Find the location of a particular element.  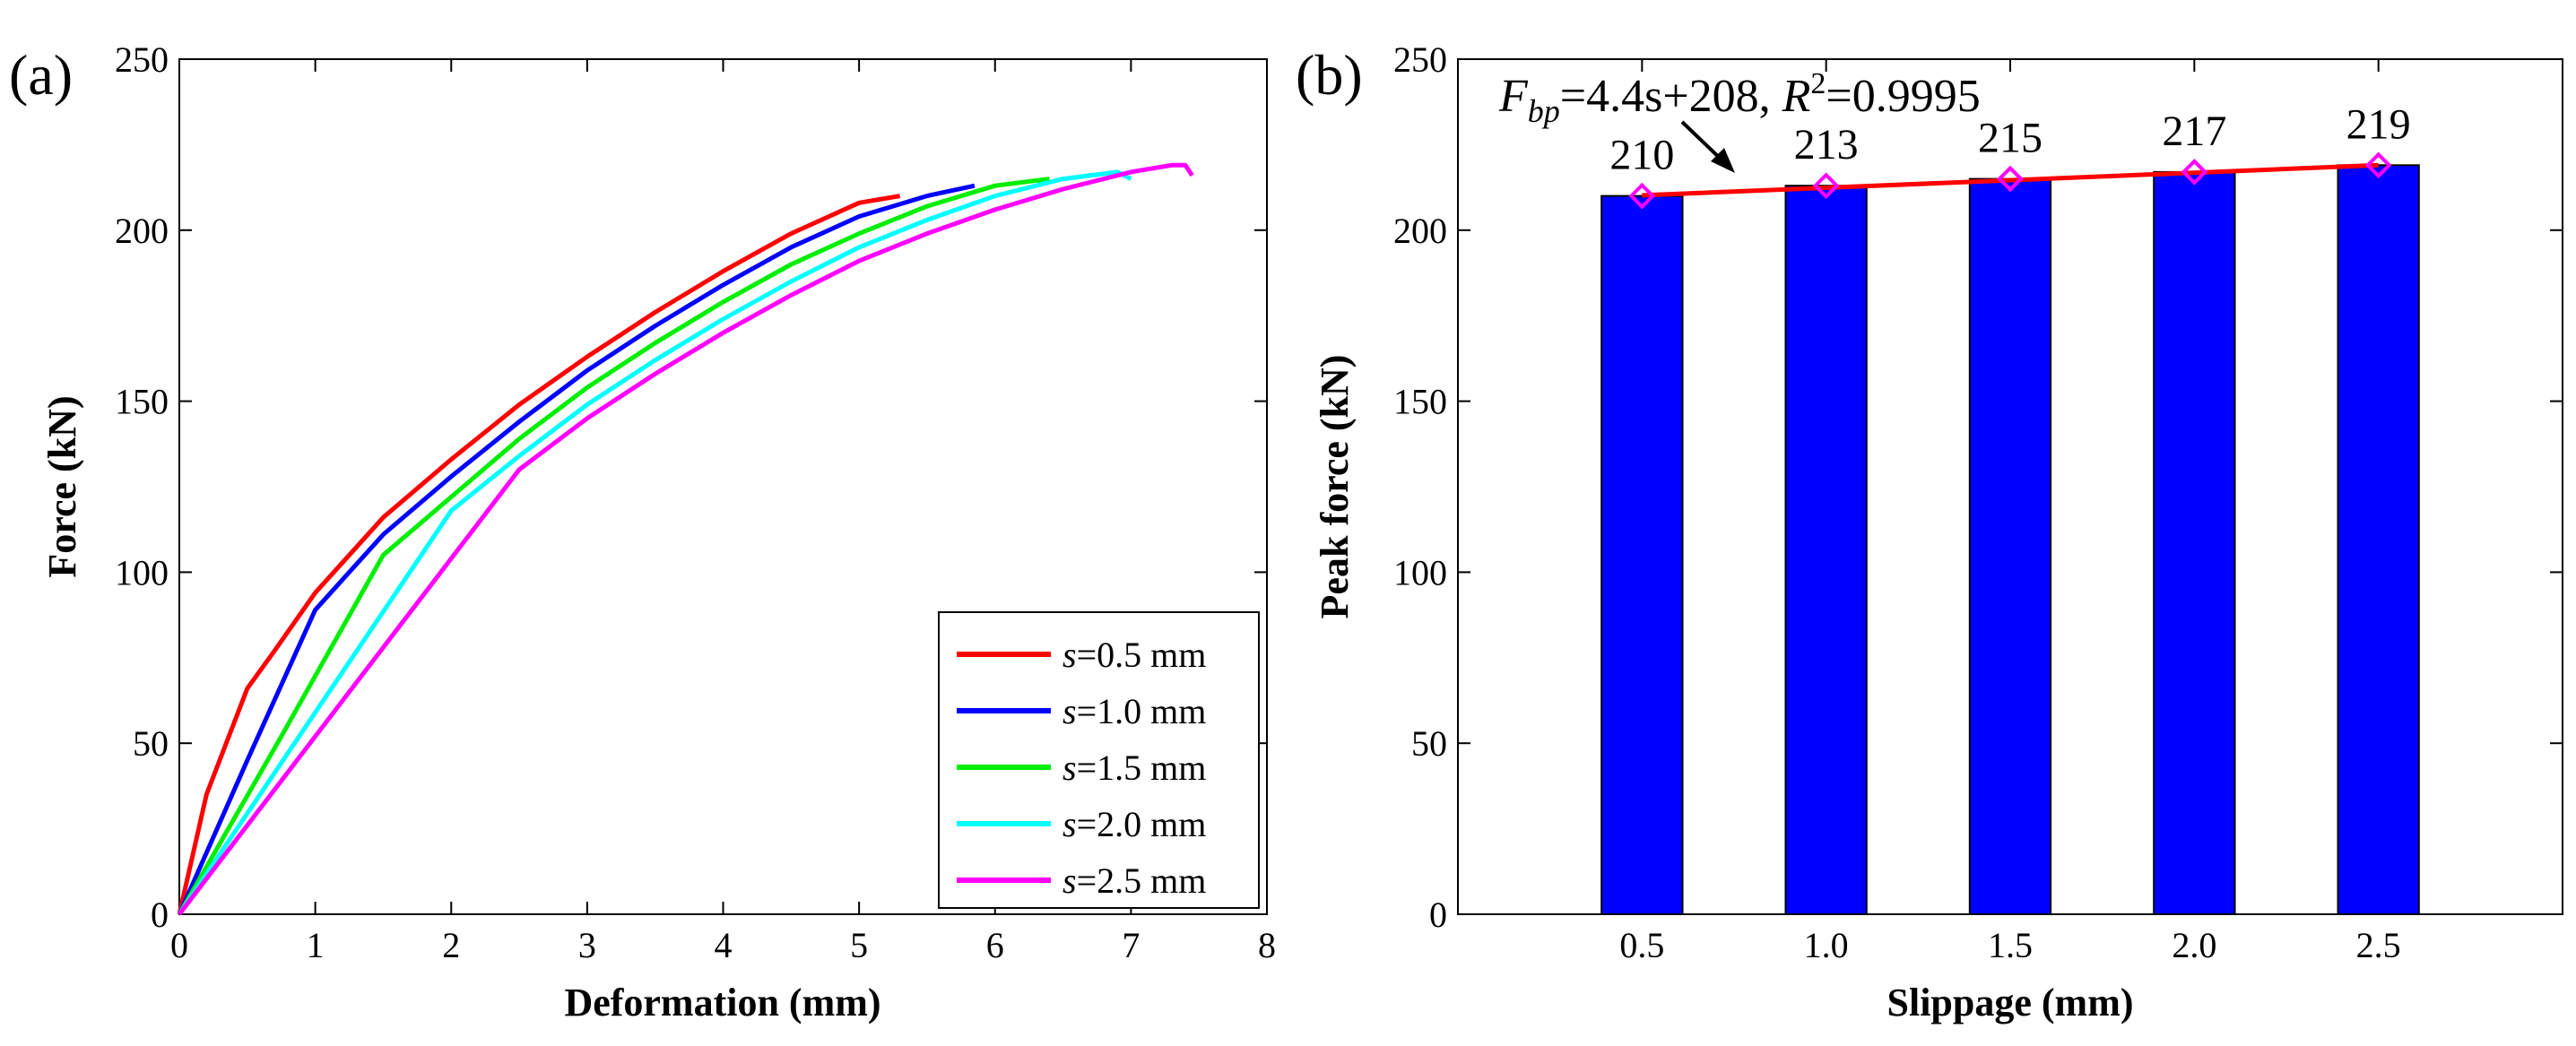

x-tick-label: 0 is located at coordinates (179, 945).